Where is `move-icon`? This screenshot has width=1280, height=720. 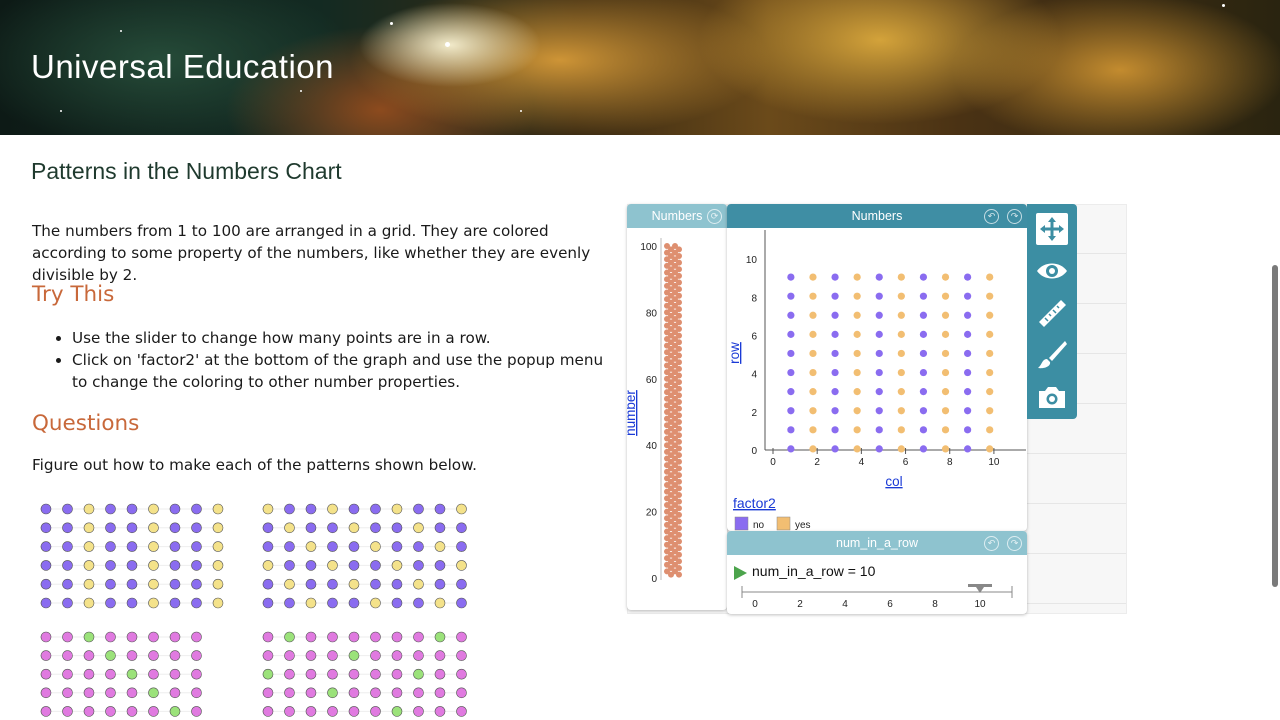 move-icon is located at coordinates (1052, 229).